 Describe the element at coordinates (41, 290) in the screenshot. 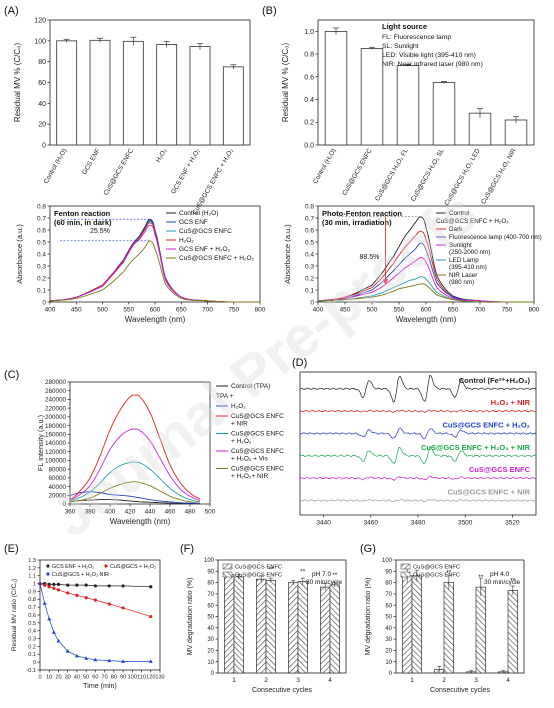

I see `panel-fenton-ytick-label: 0.1` at that location.